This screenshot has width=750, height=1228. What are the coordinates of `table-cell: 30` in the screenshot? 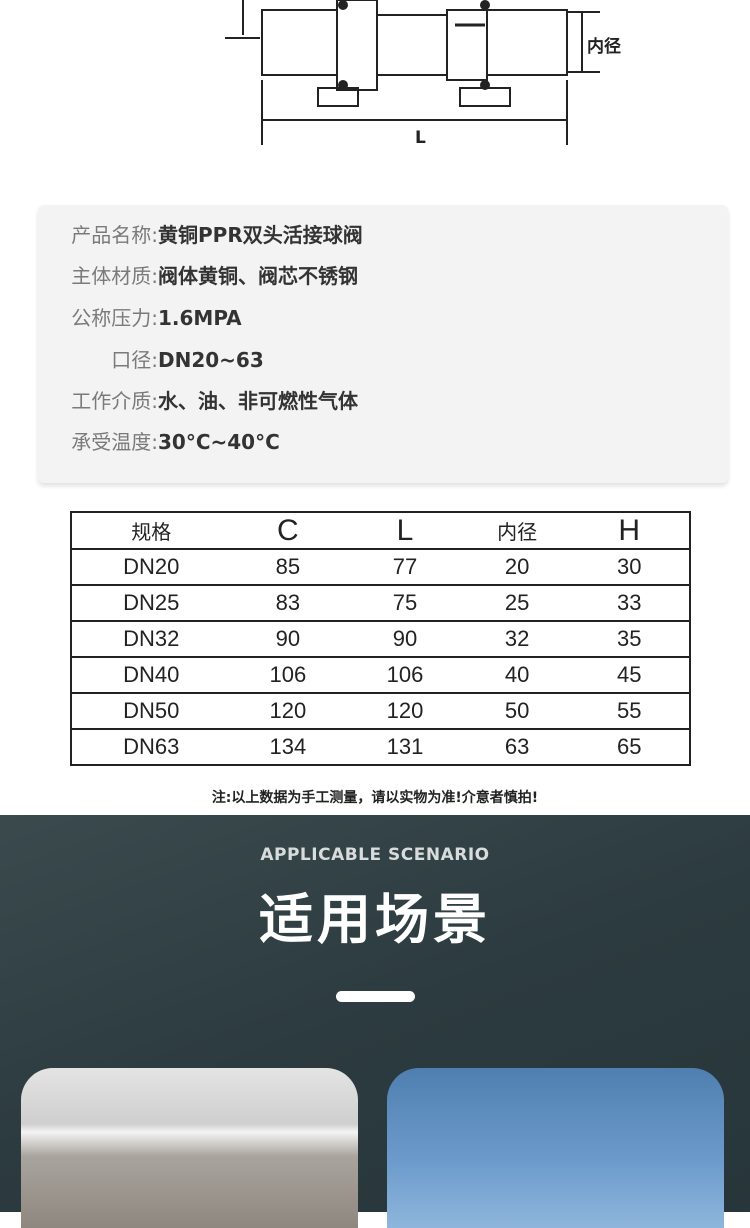 It's located at (629, 567).